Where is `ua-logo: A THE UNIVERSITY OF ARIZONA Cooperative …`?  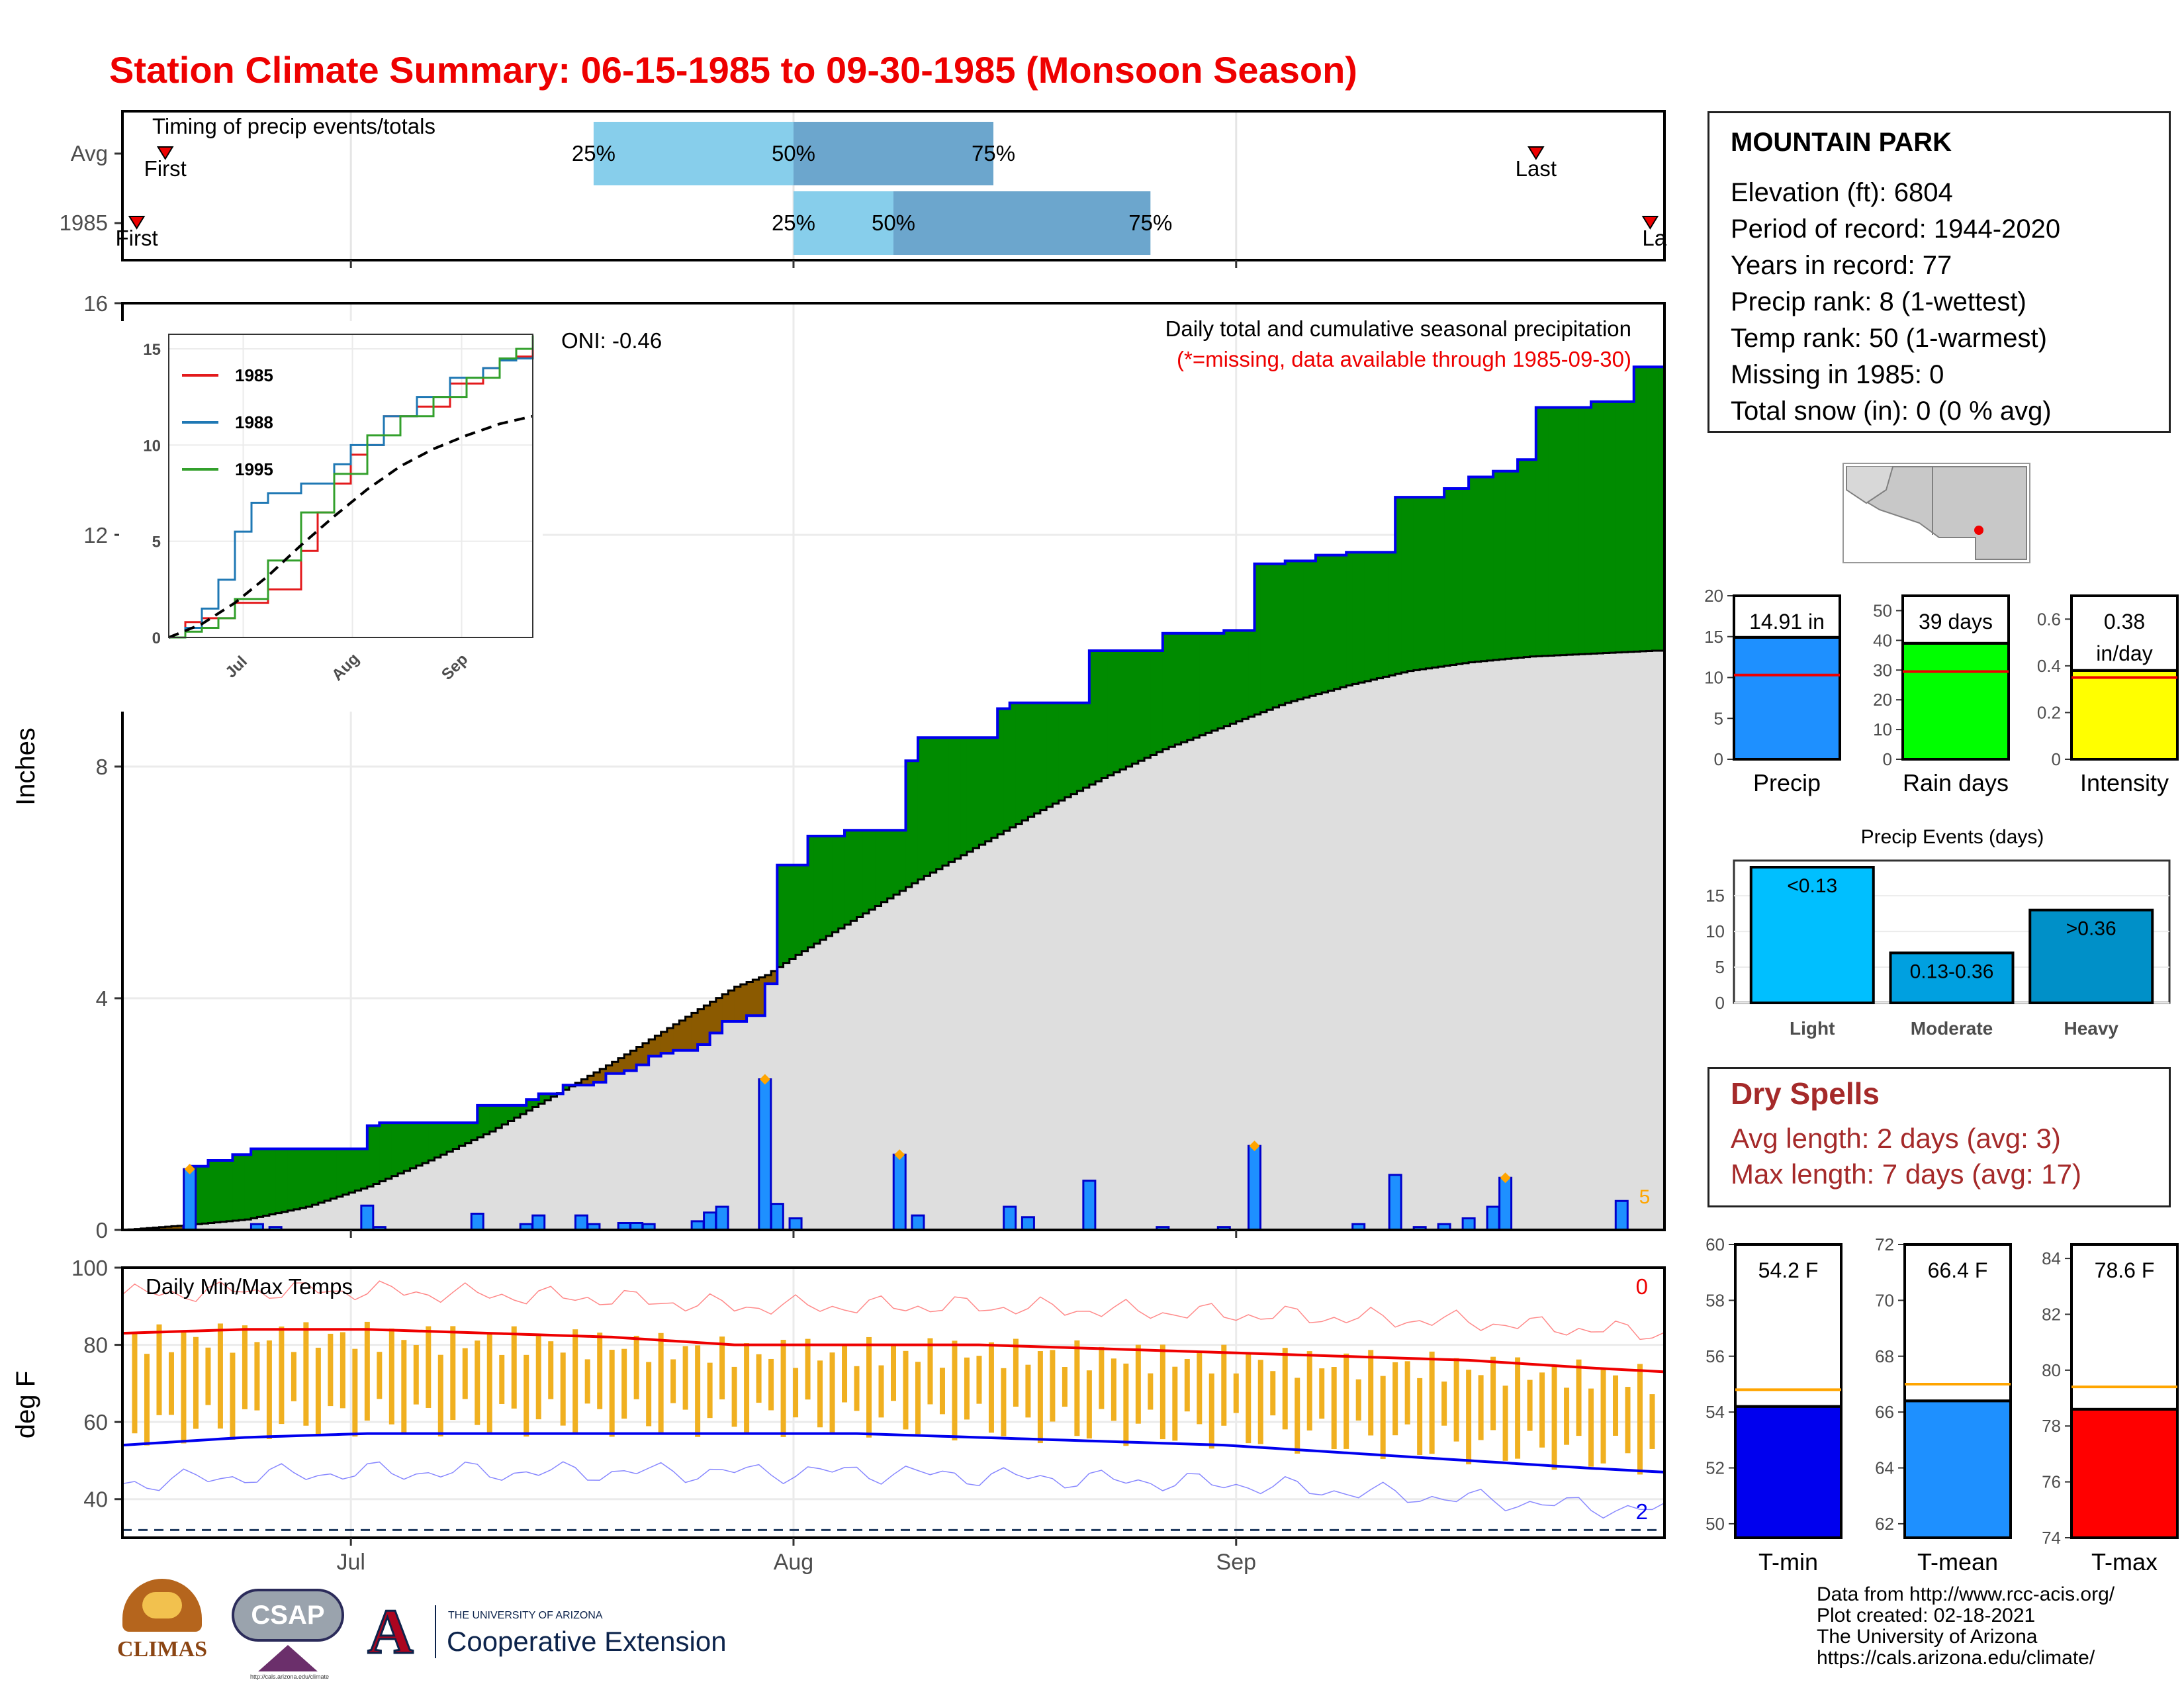
ua-logo: A THE UNIVERSITY OF ARIZONA Cooperative … is located at coordinates (553, 1633).